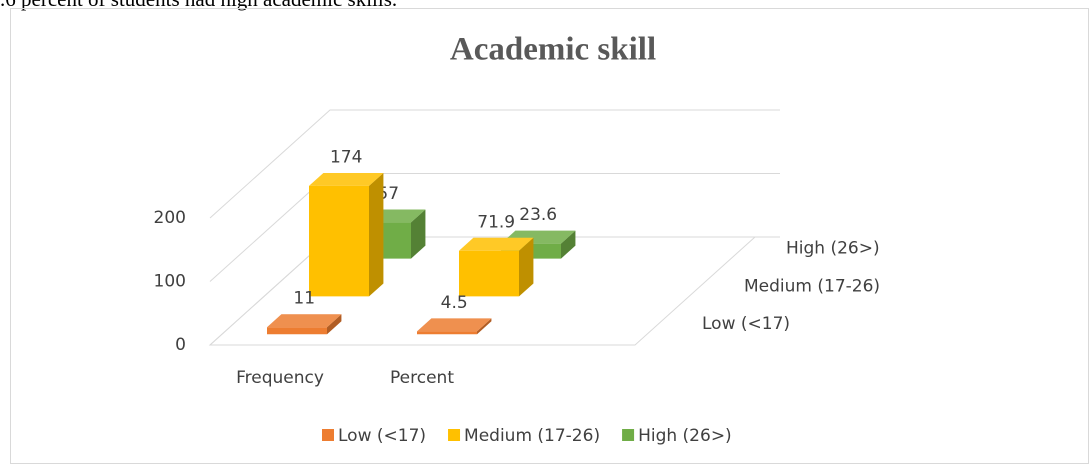  I want to click on x-tick-label: Percent, so click(422, 378).